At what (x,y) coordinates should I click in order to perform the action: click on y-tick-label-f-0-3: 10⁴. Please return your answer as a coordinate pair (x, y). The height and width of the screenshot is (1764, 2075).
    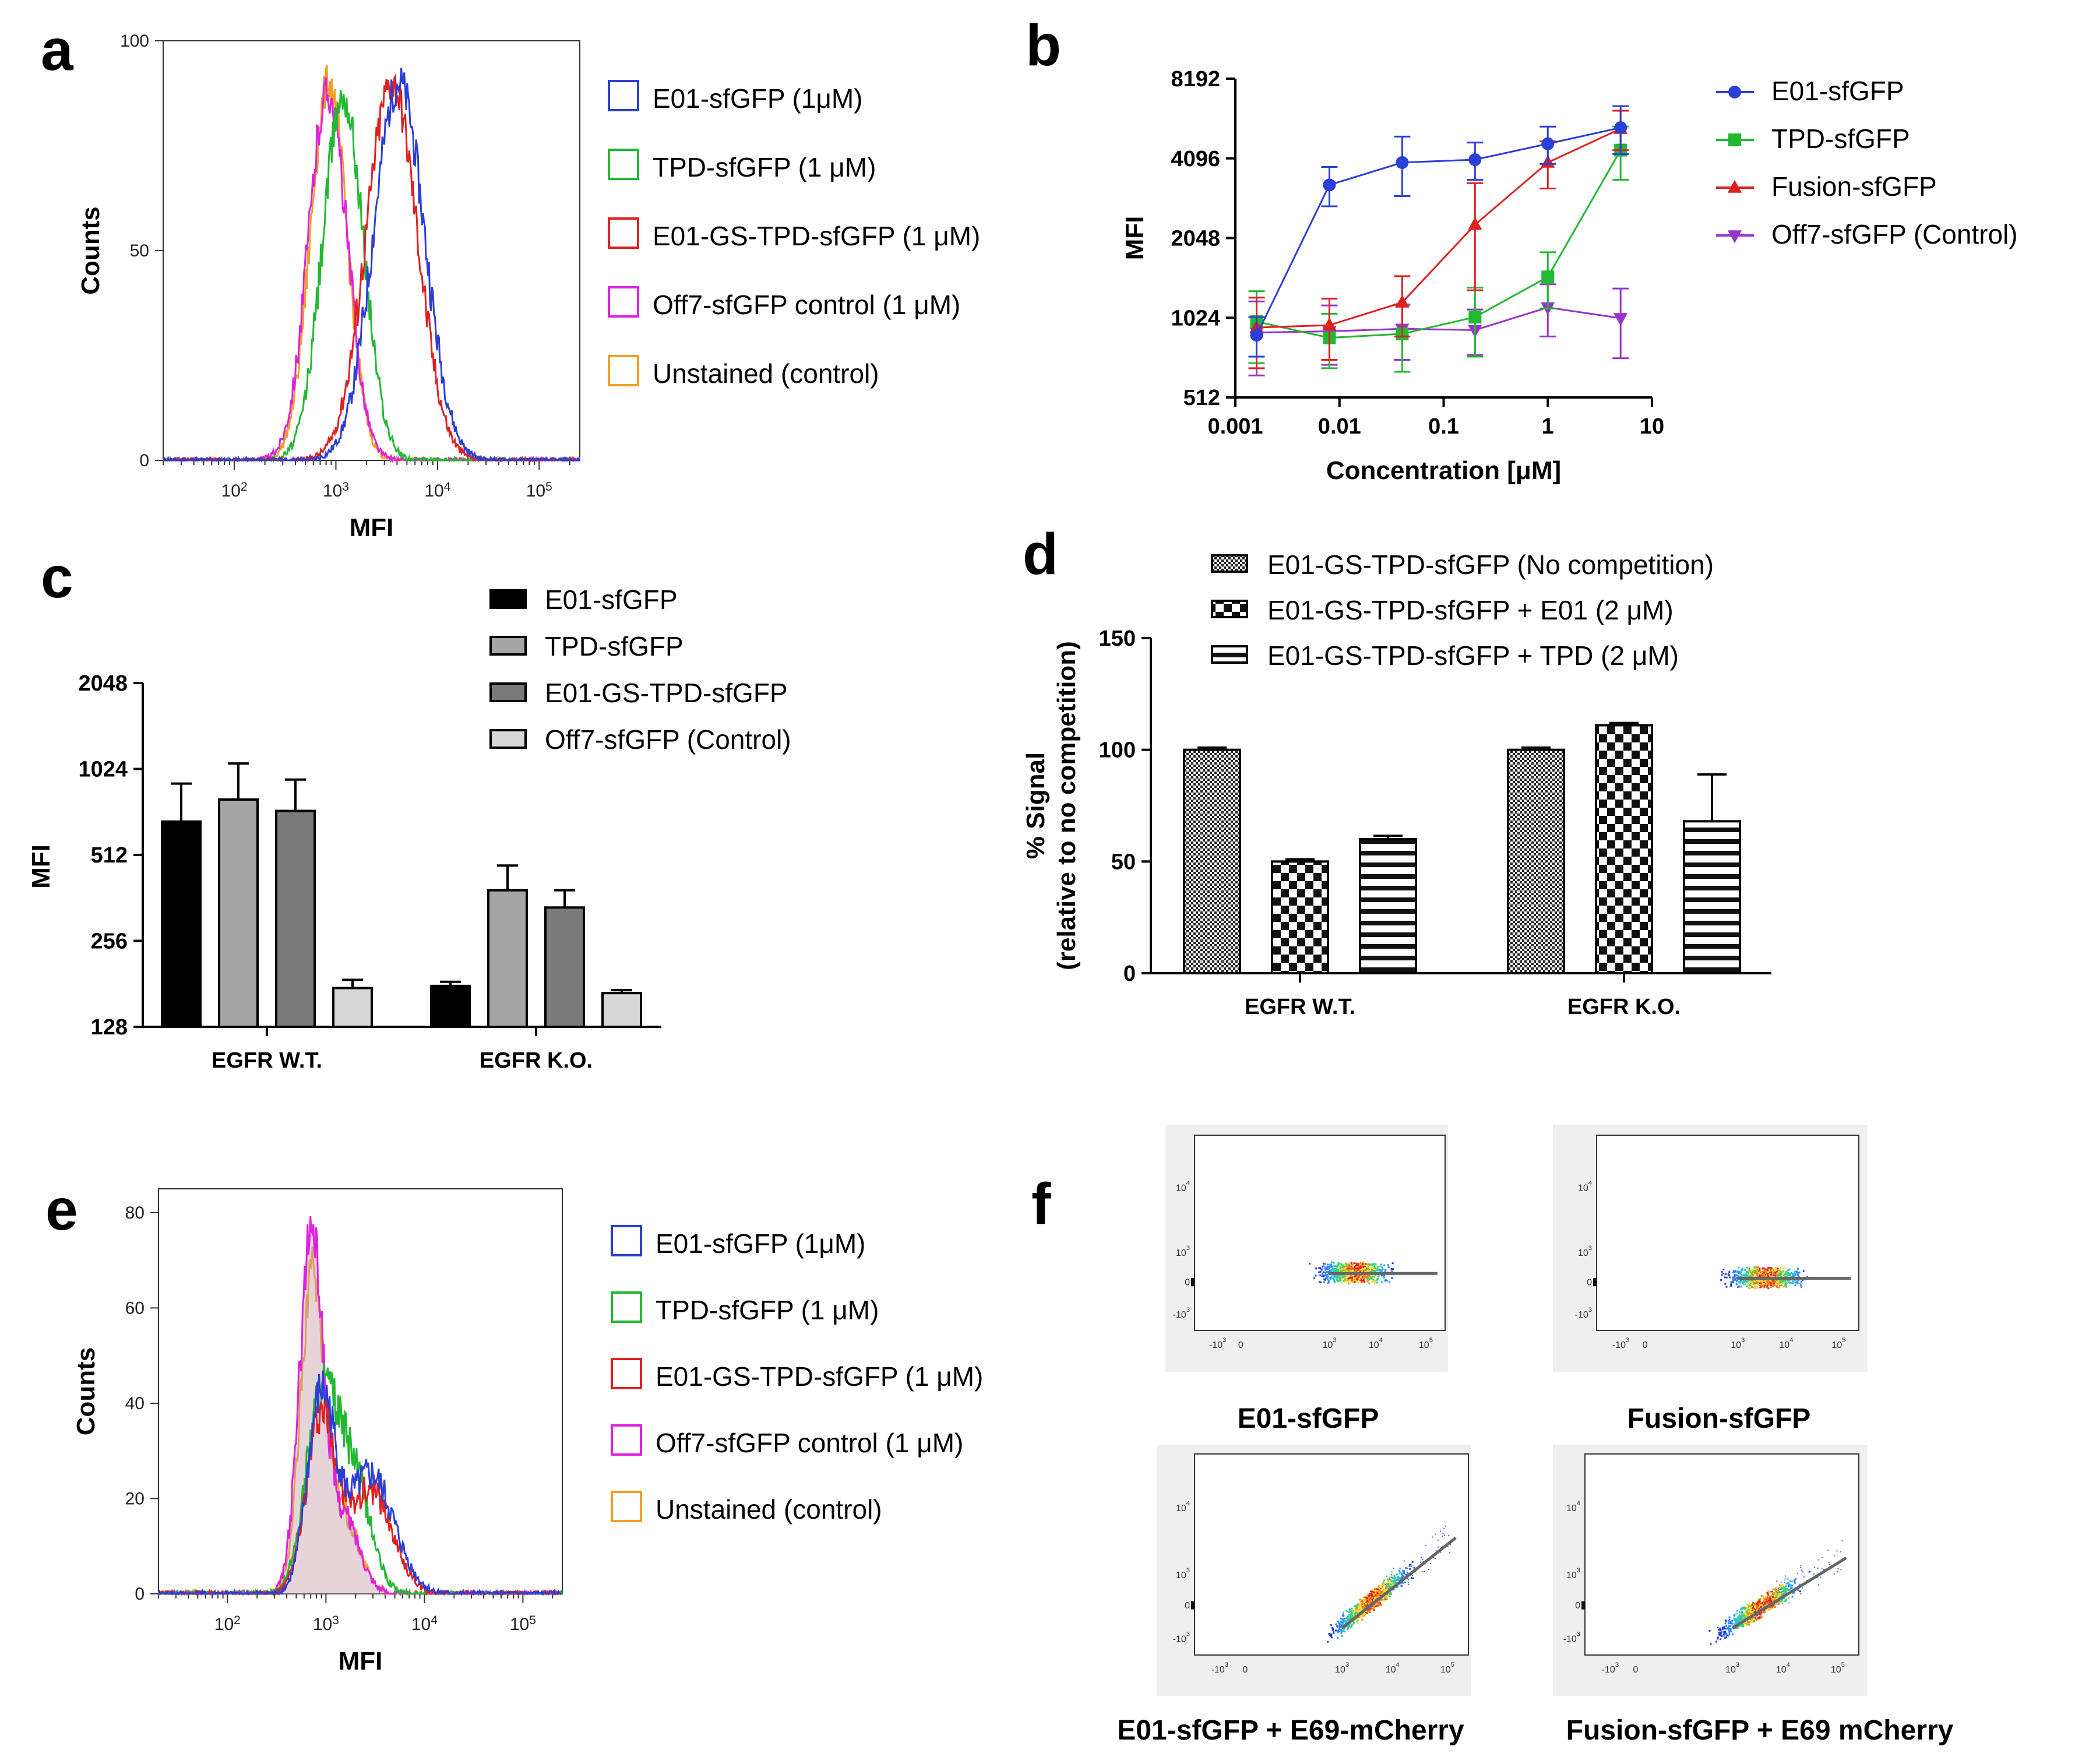
    Looking at the image, I should click on (1183, 1186).